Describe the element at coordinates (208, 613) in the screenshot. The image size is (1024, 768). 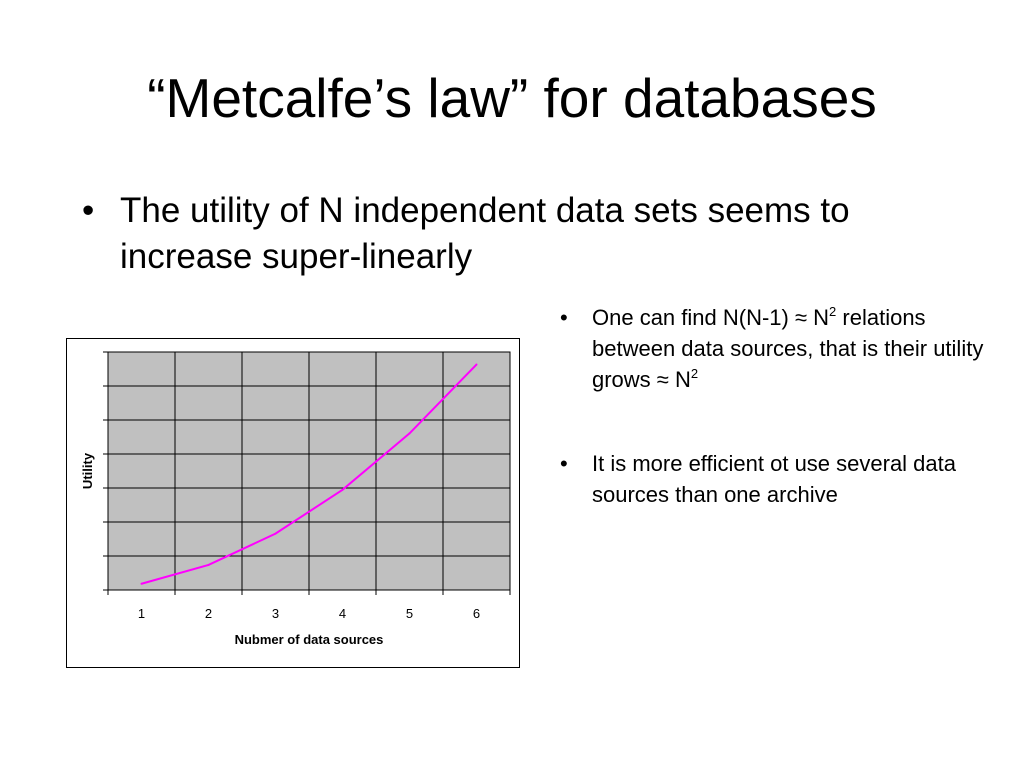
I see `x-tick-label: 2` at that location.